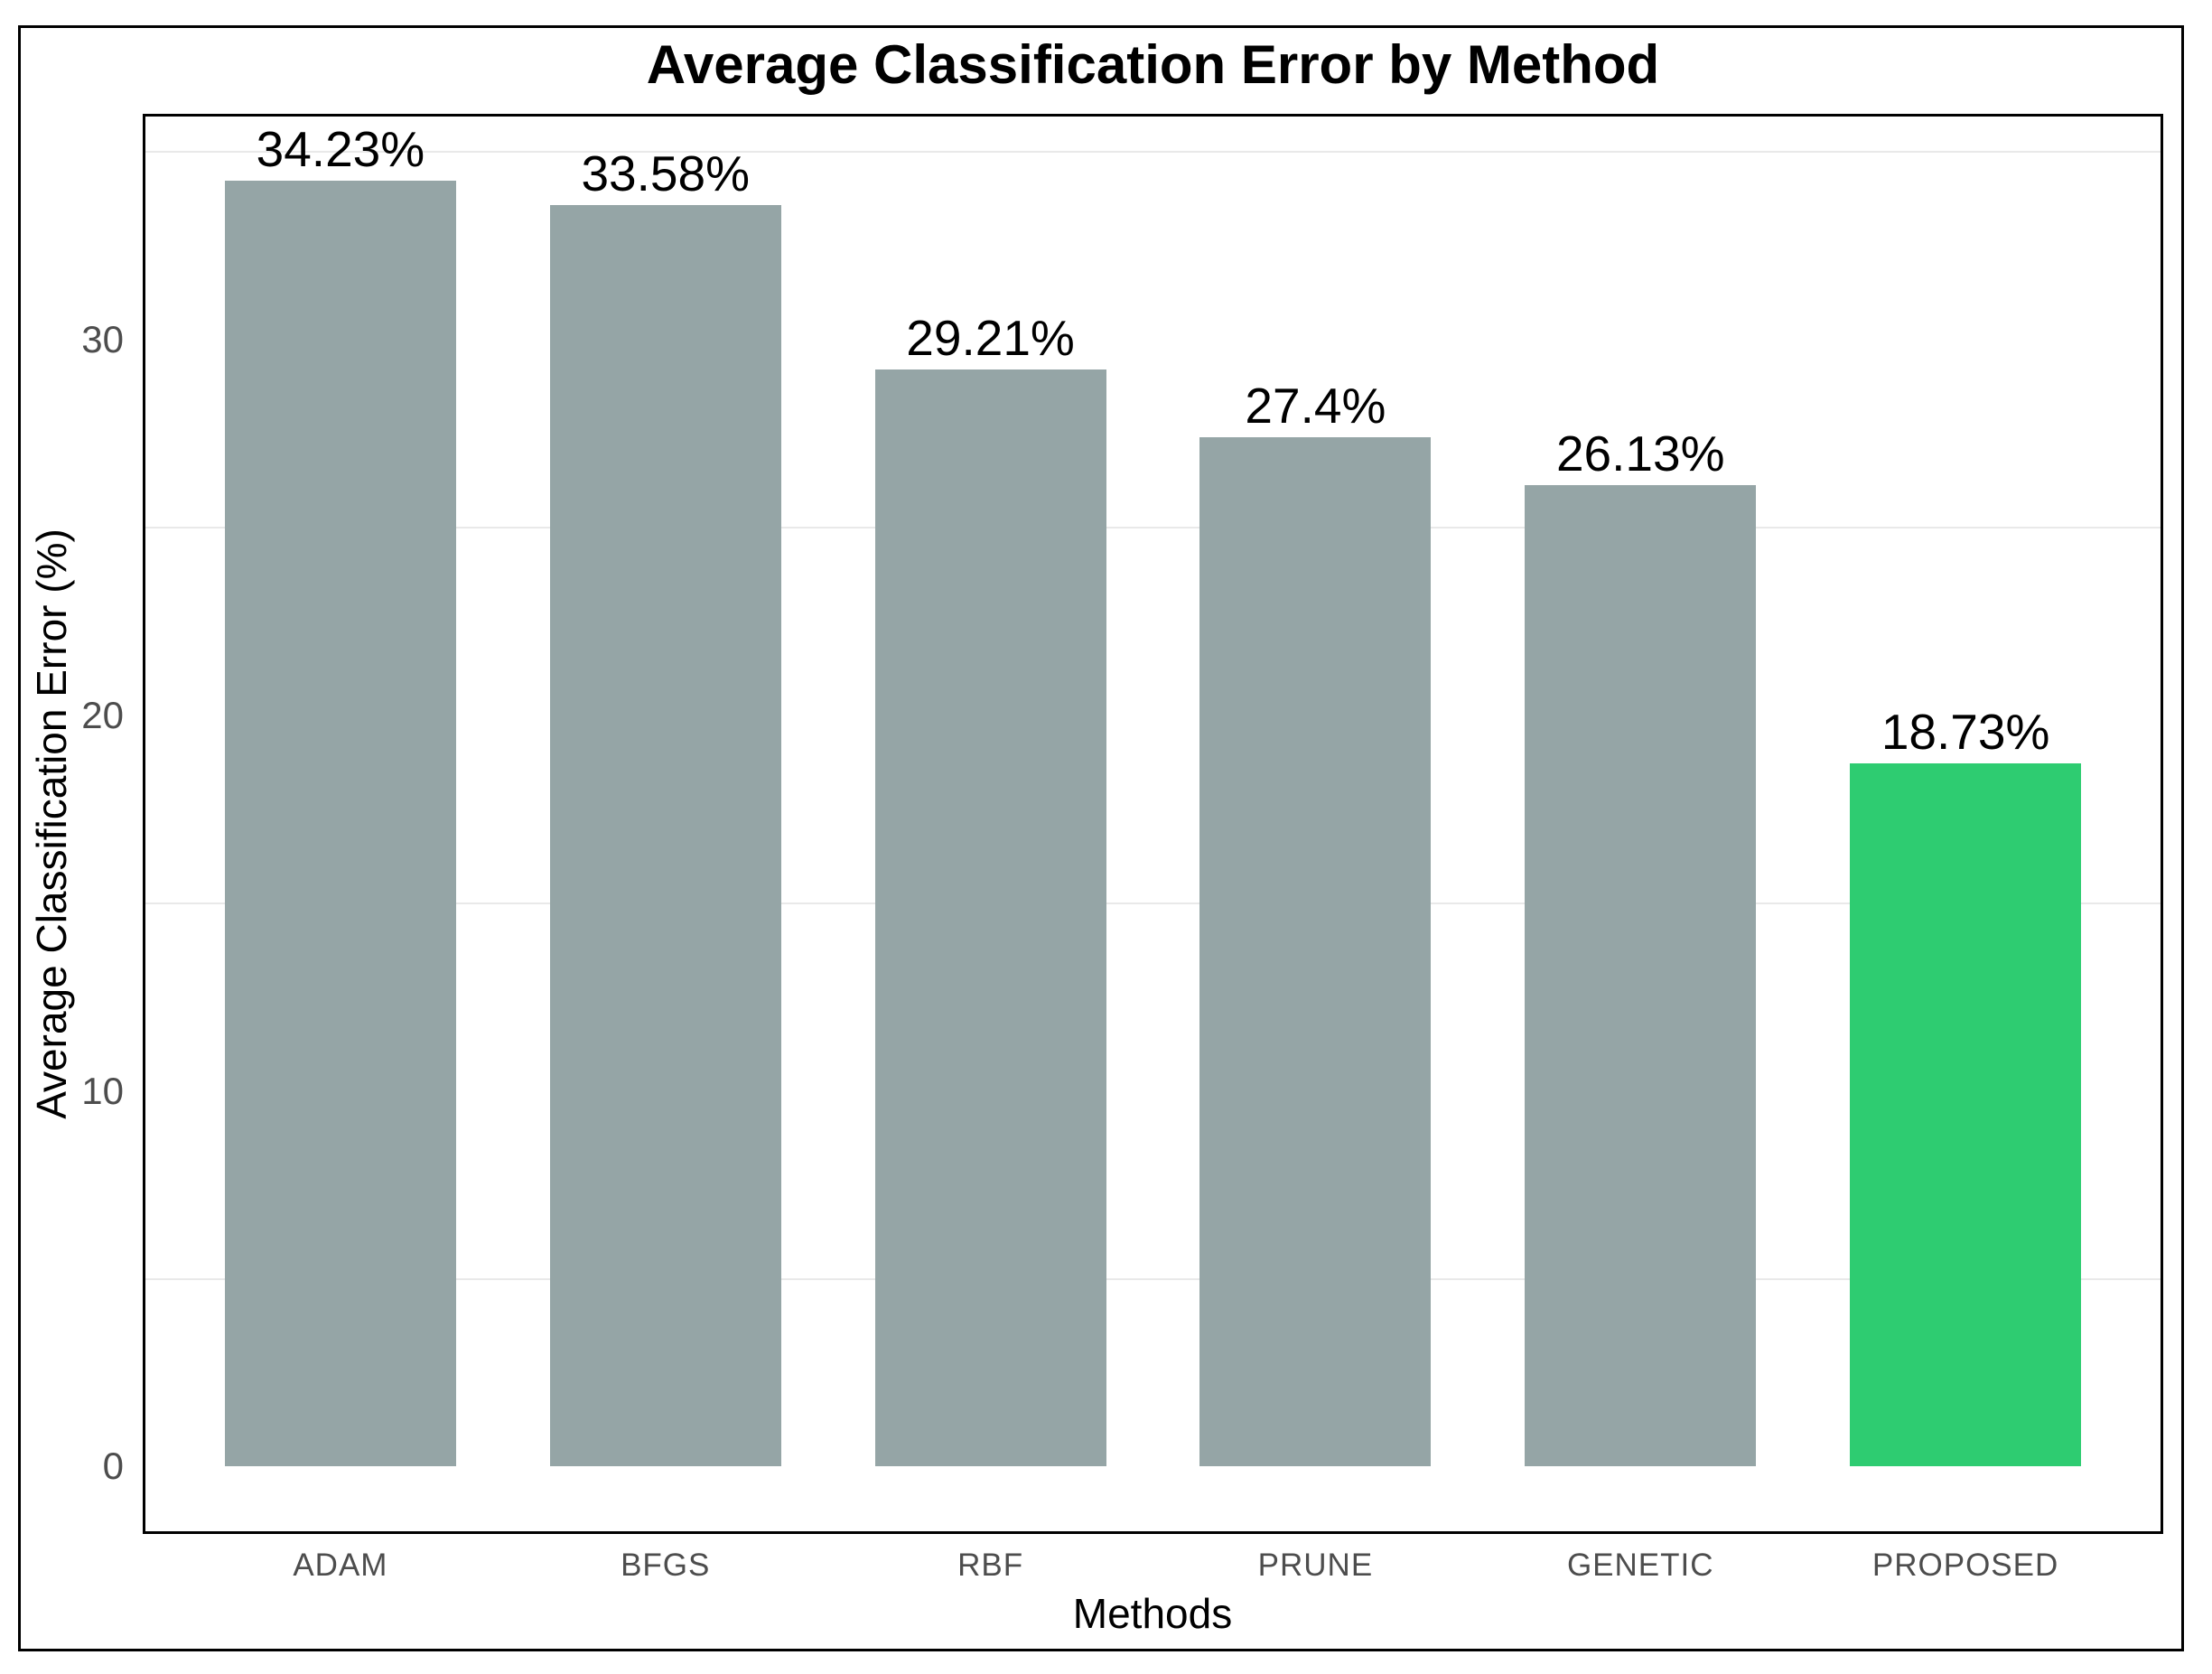  I want to click on bar-value-label: 18.73%, so click(1965, 732).